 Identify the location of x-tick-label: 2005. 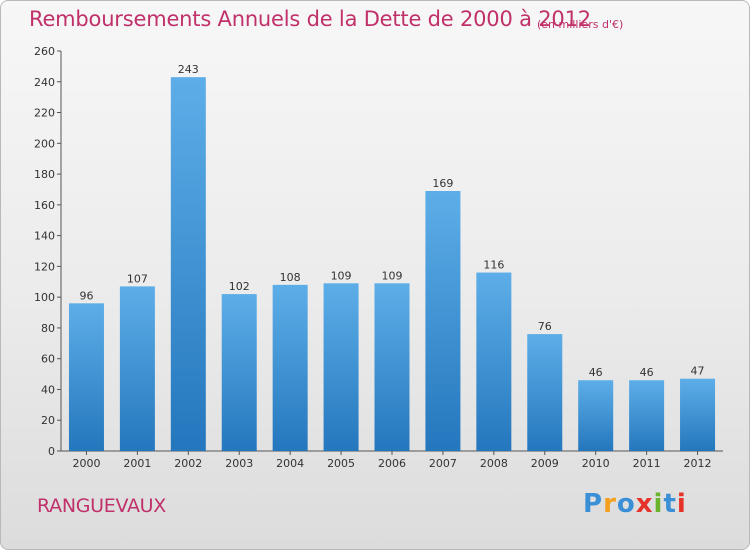
(341, 463).